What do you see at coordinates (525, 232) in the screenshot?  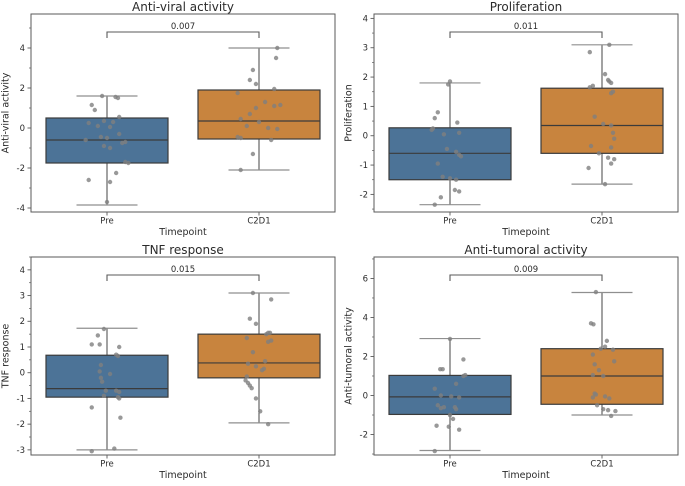 I see `x-axis-label: Timepoint` at bounding box center [525, 232].